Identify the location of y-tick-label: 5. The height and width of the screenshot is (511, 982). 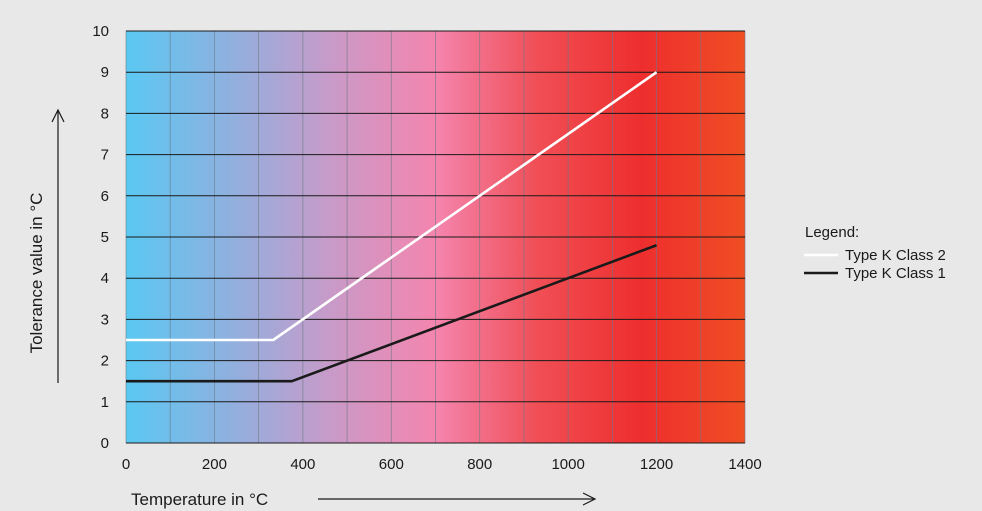
(105, 237).